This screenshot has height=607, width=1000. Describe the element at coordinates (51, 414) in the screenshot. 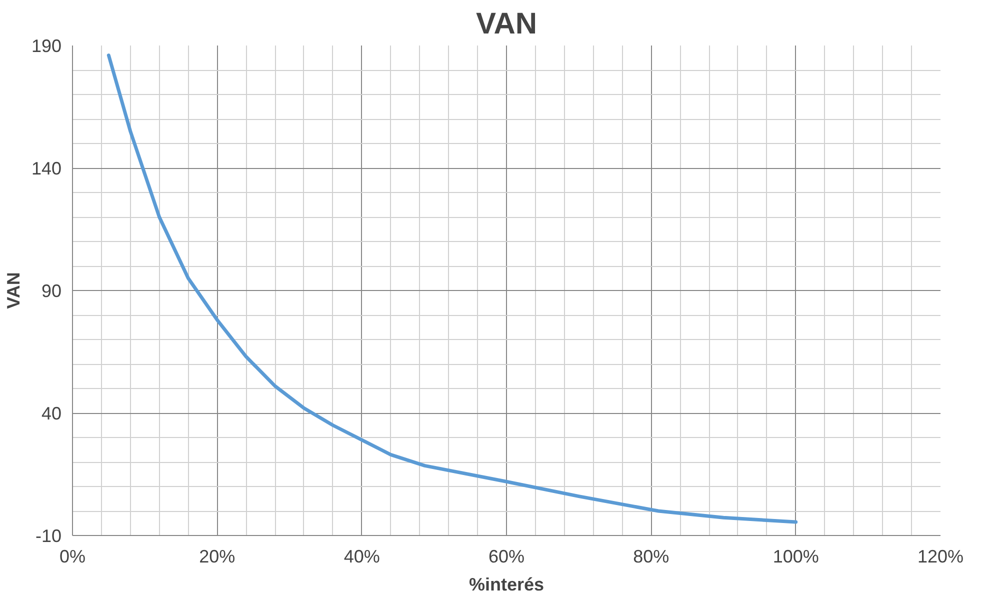

I see `y-tick-label: 40` at that location.